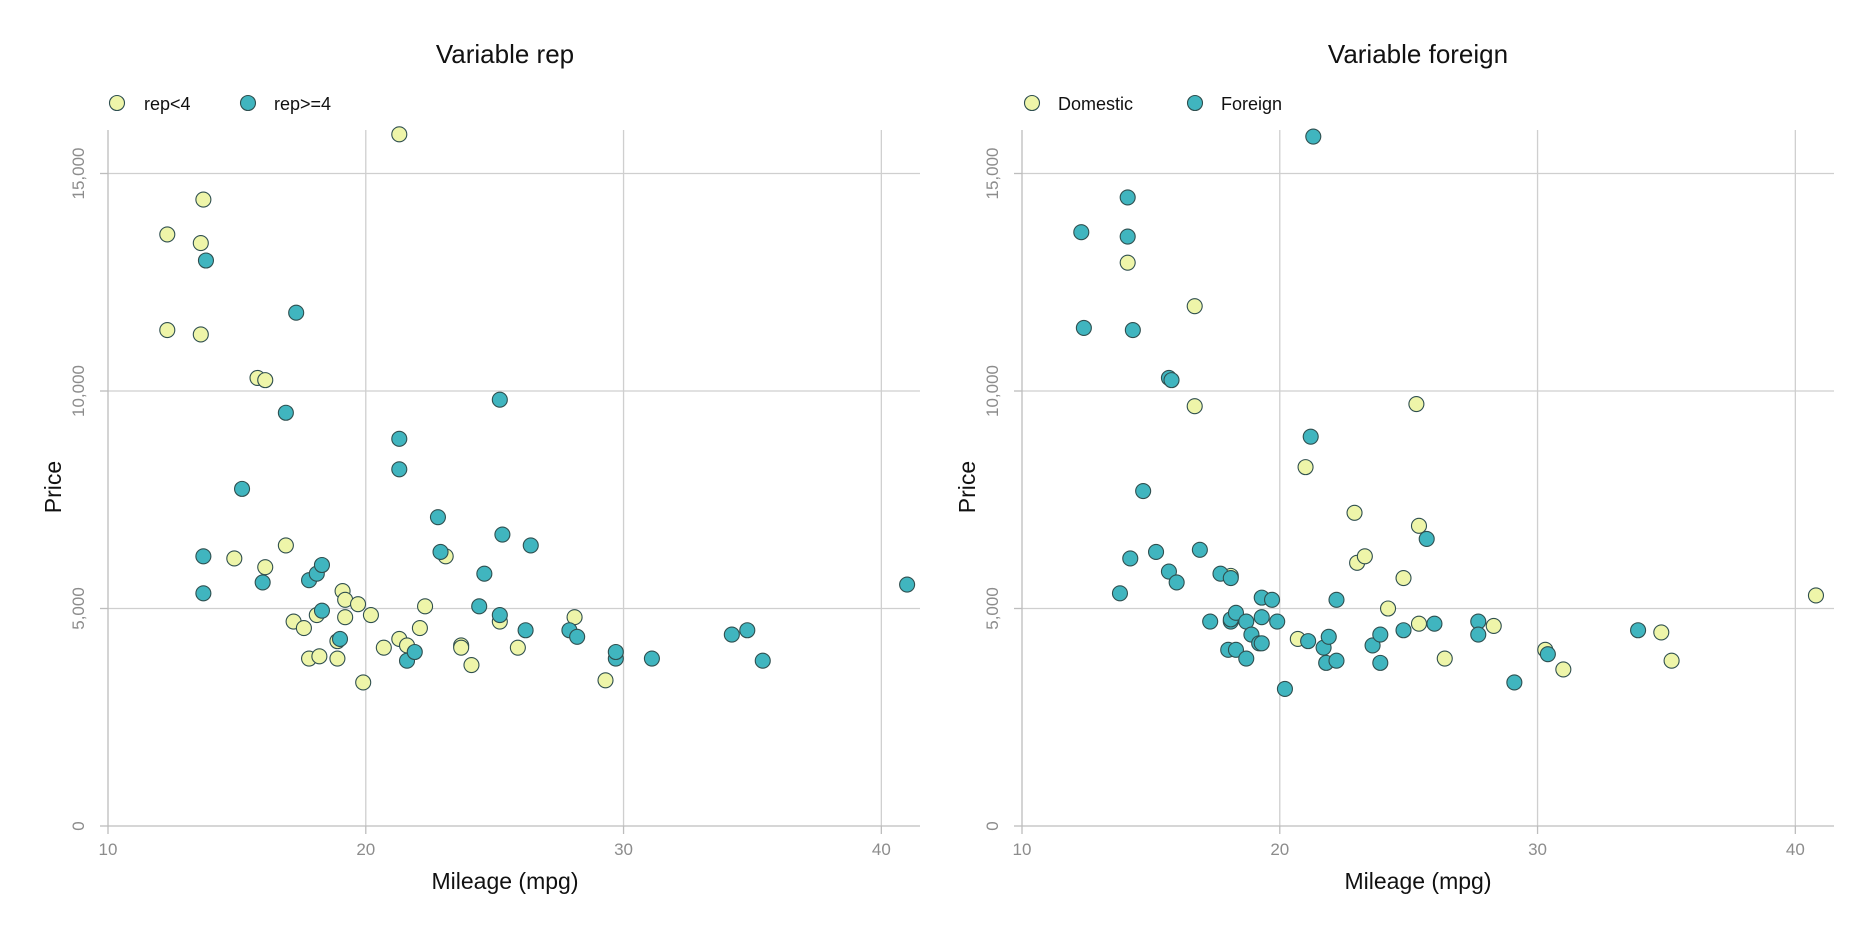 The image size is (1862, 931). Describe the element at coordinates (1095, 104) in the screenshot. I see `legend-label-domestic: Domestic` at that location.